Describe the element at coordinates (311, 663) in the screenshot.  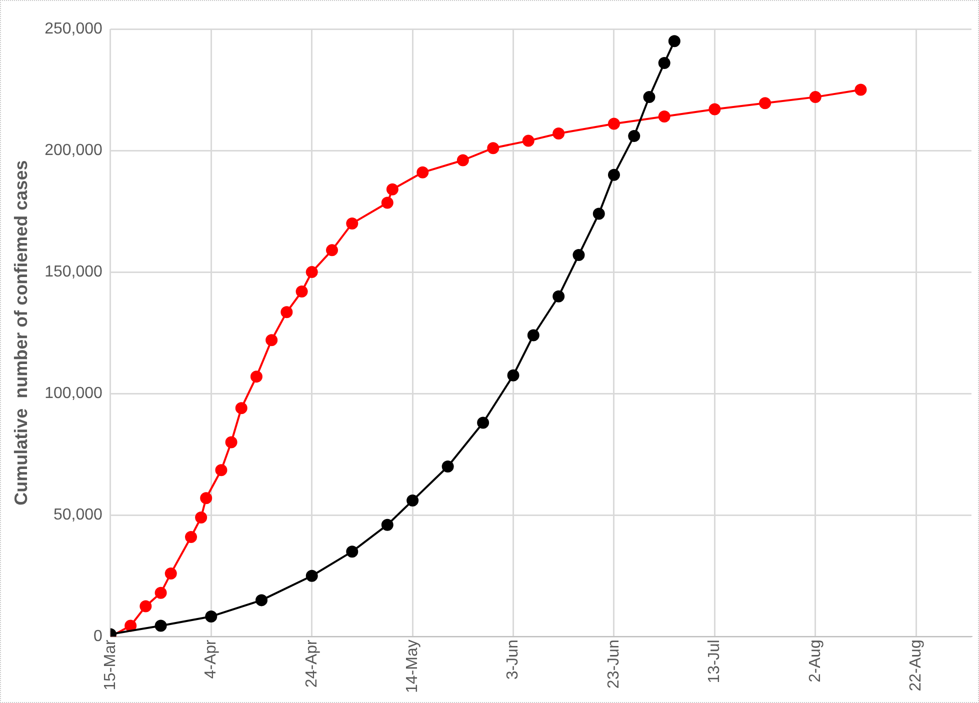
I see `x-tick-label: 24-Apr` at that location.